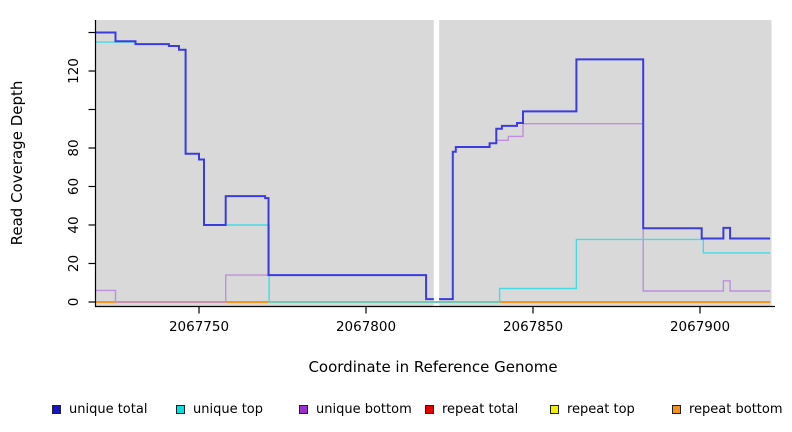 Image resolution: width=792 pixels, height=432 pixels. What do you see at coordinates (736, 409) in the screenshot?
I see `legend-label: repeat bottom` at bounding box center [736, 409].